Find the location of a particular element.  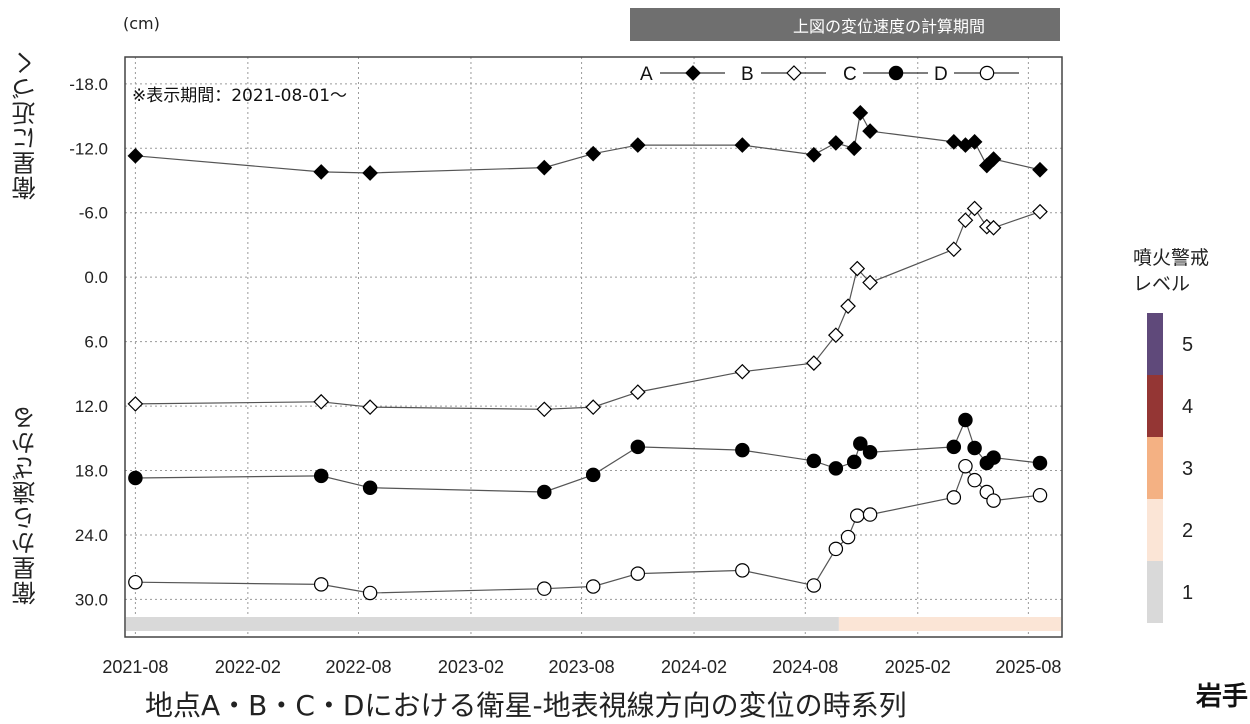

series-A is located at coordinates (587, 143).